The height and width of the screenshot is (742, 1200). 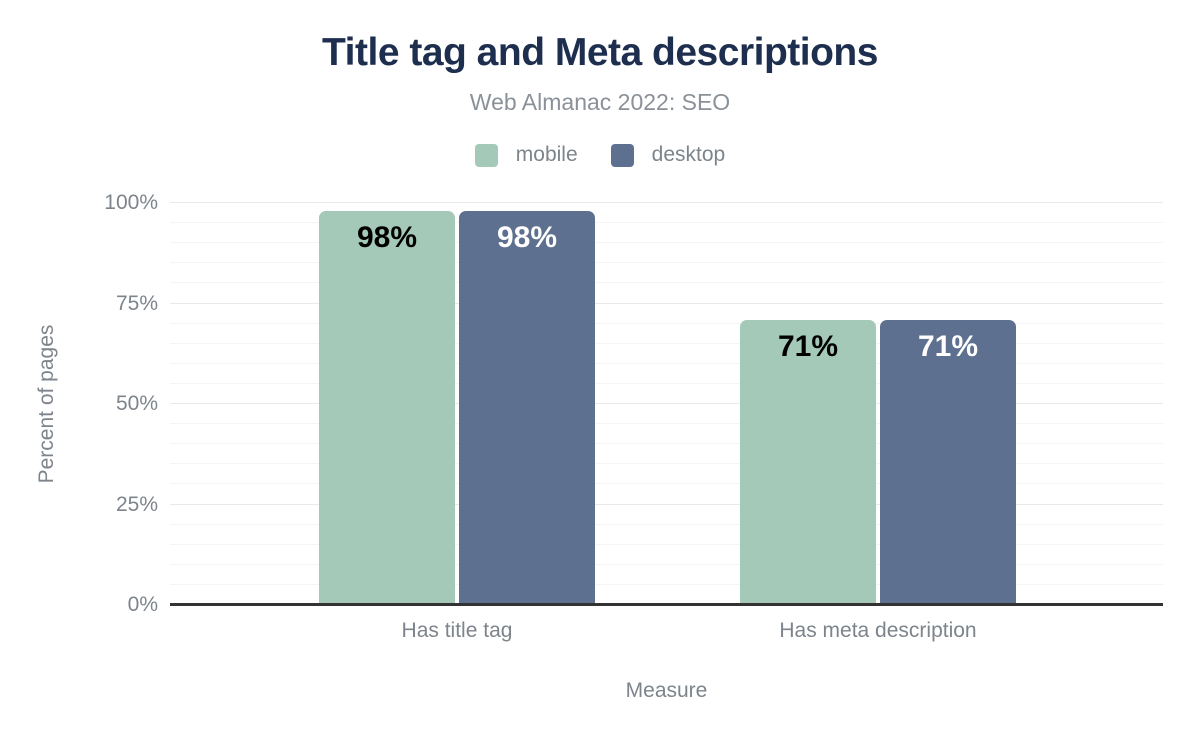 I want to click on chart-title: Title tag and Meta descriptions, so click(x=600, y=52).